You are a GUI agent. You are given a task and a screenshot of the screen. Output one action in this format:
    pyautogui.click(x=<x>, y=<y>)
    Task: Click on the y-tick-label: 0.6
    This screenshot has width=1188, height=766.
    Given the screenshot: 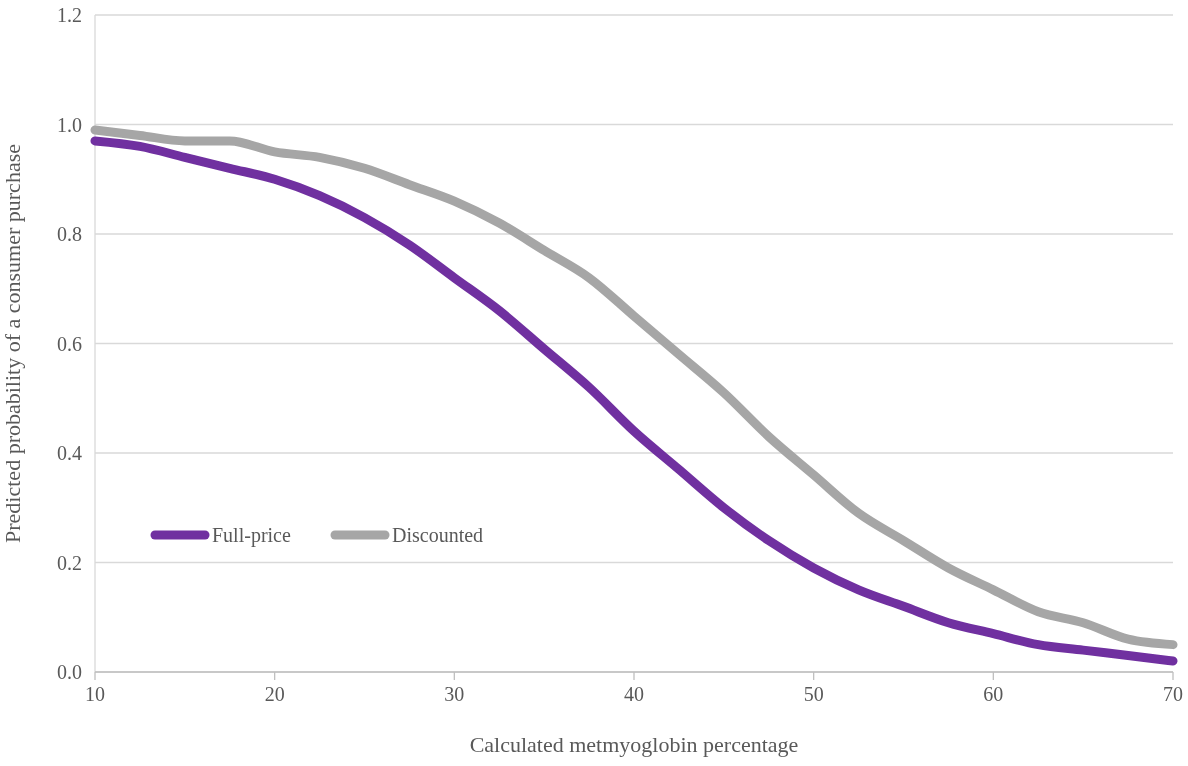 What is the action you would take?
    pyautogui.click(x=69, y=343)
    